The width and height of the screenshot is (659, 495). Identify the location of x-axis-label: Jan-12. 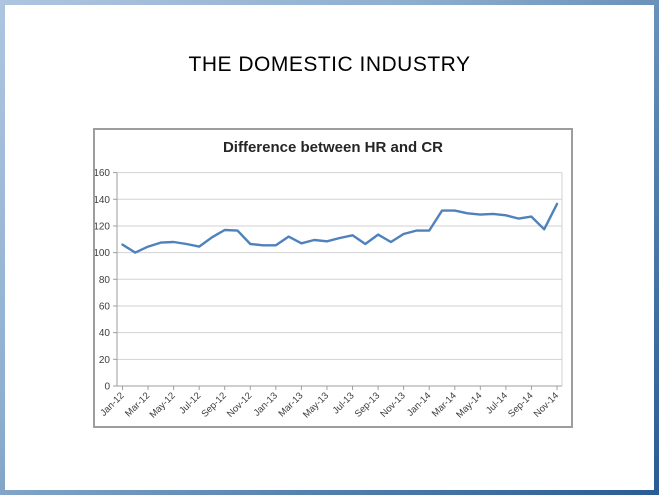
(112, 404).